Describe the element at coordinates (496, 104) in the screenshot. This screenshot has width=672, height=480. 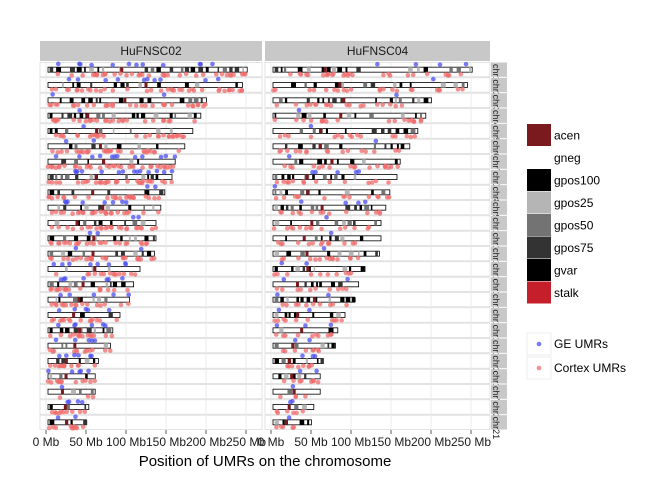
I see `row-strip-label: chr3` at that location.